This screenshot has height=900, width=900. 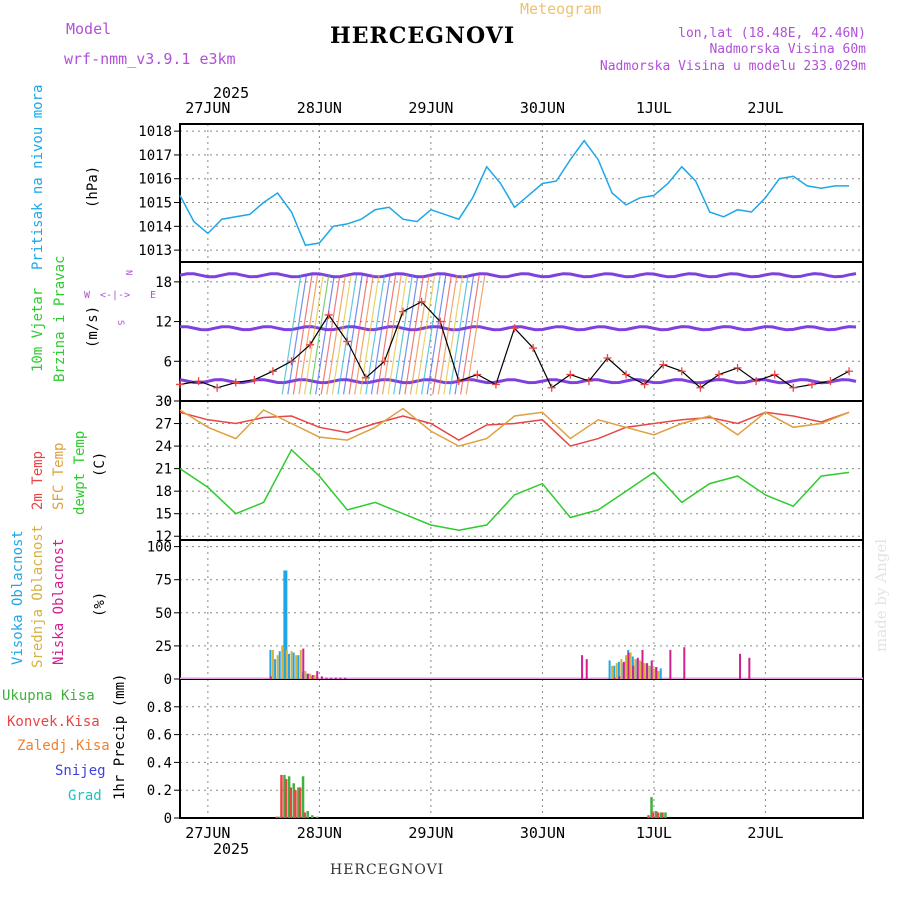 What do you see at coordinates (654, 833) in the screenshot?
I see `x-label-bottom: 1JUL` at bounding box center [654, 833].